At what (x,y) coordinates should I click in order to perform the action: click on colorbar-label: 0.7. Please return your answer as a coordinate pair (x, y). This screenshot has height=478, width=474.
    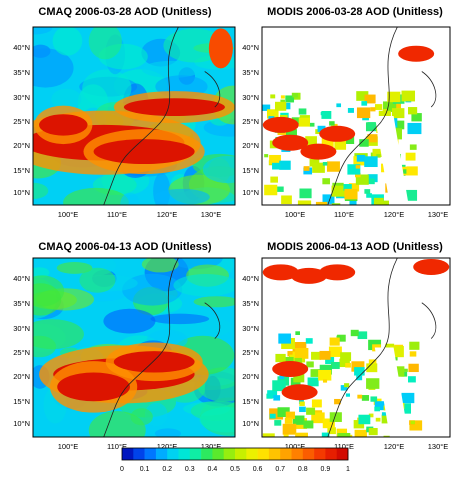
    Looking at the image, I should click on (280, 469).